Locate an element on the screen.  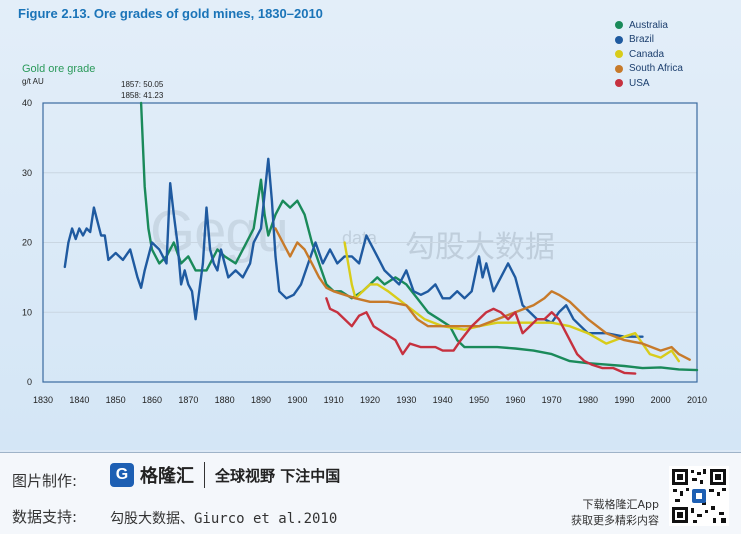
x-tick-label: 1850 is located at coordinates (116, 400).